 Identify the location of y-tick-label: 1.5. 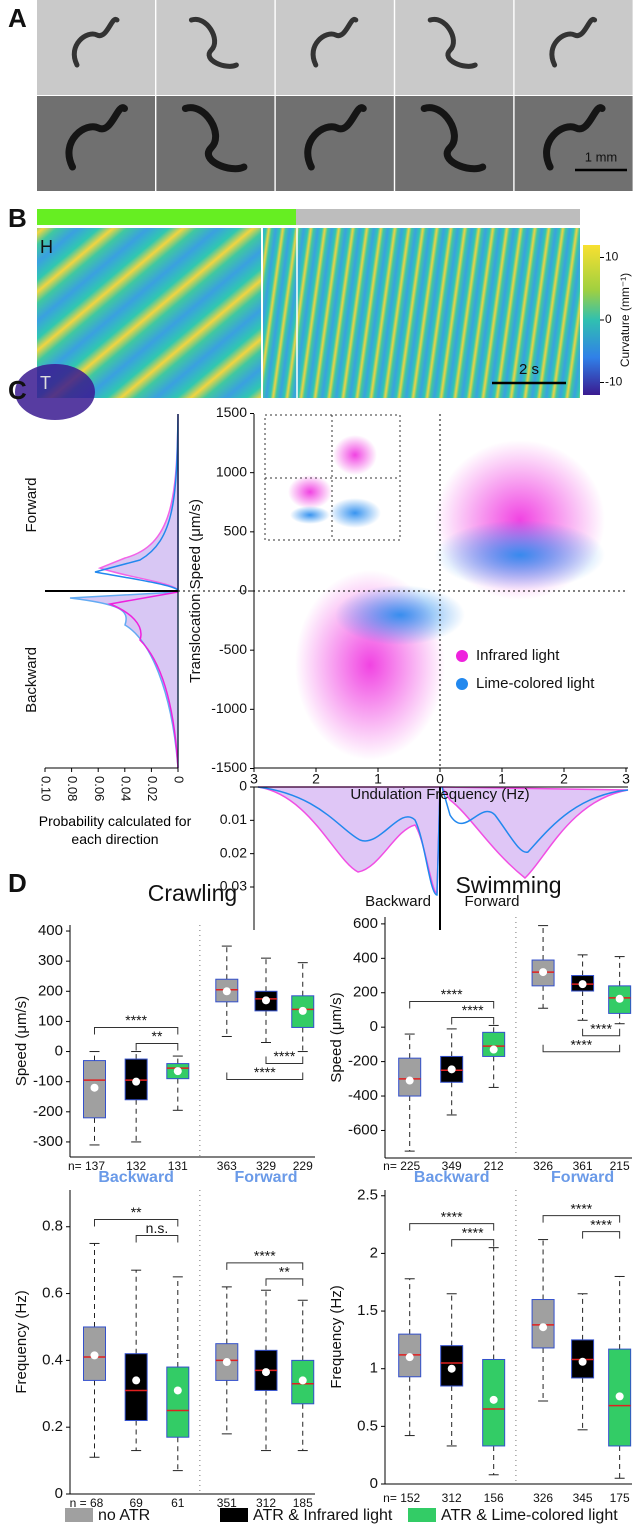
(367, 1310).